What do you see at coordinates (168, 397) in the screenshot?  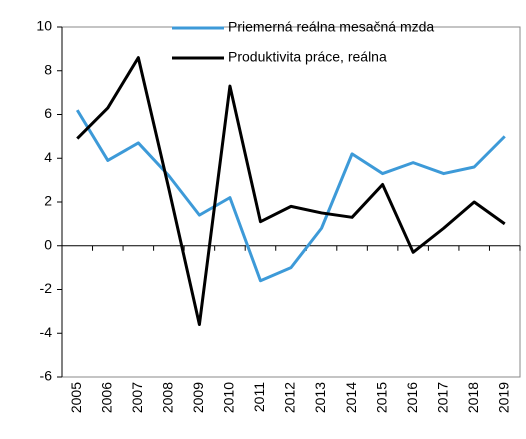 I see `x-tick-label: 2008` at bounding box center [168, 397].